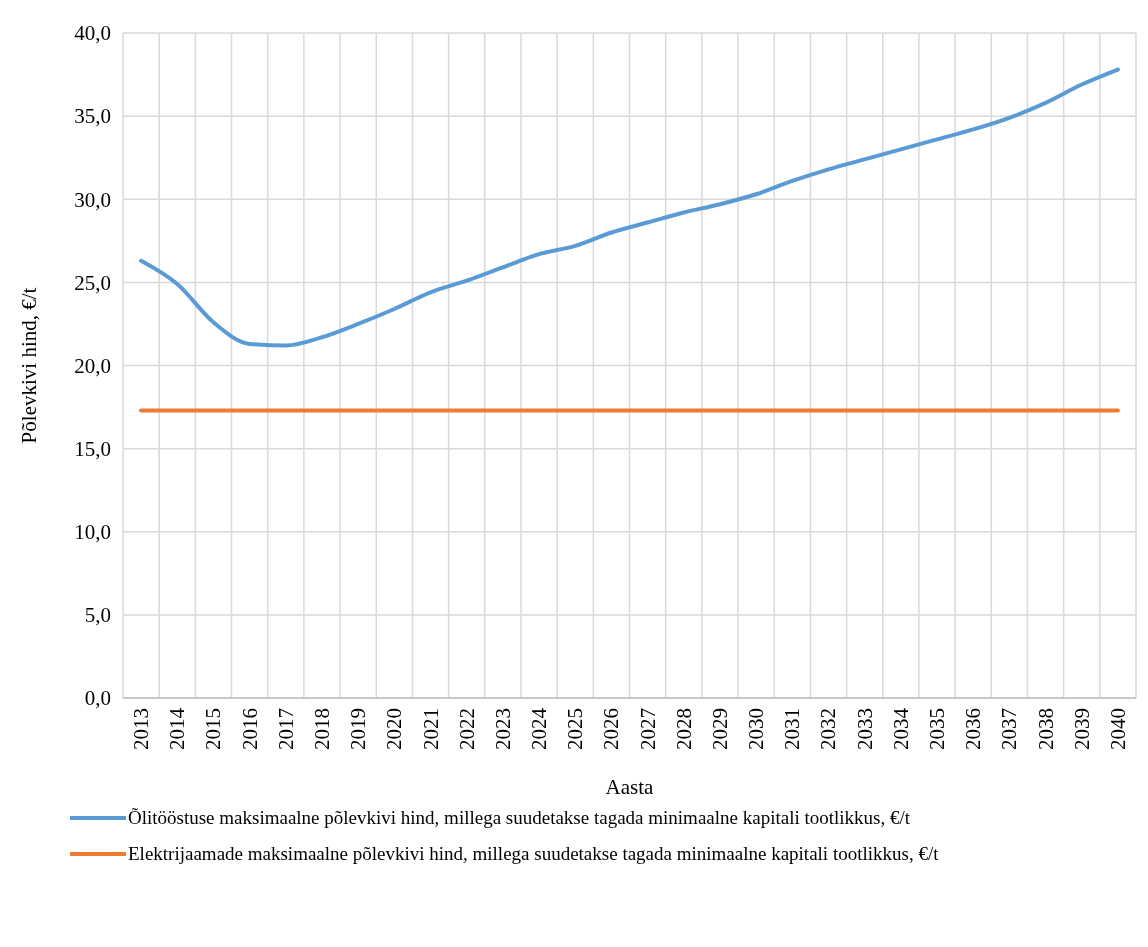 The image size is (1148, 947). What do you see at coordinates (92, 532) in the screenshot?
I see `y-tick-label: 10,0` at bounding box center [92, 532].